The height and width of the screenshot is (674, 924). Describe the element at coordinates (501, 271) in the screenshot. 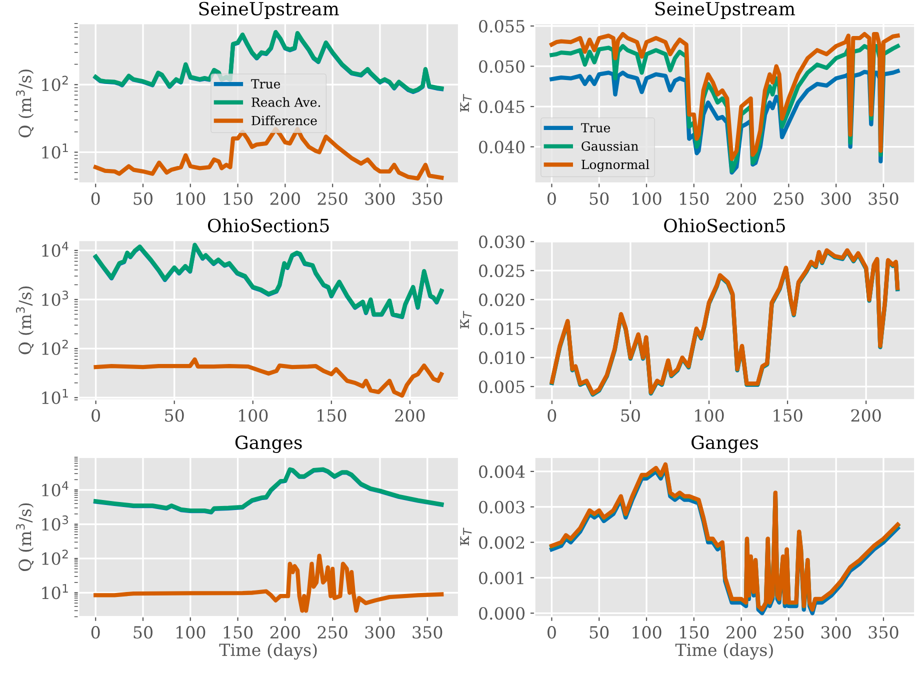

I see `y-tick-label: 0.025` at that location.